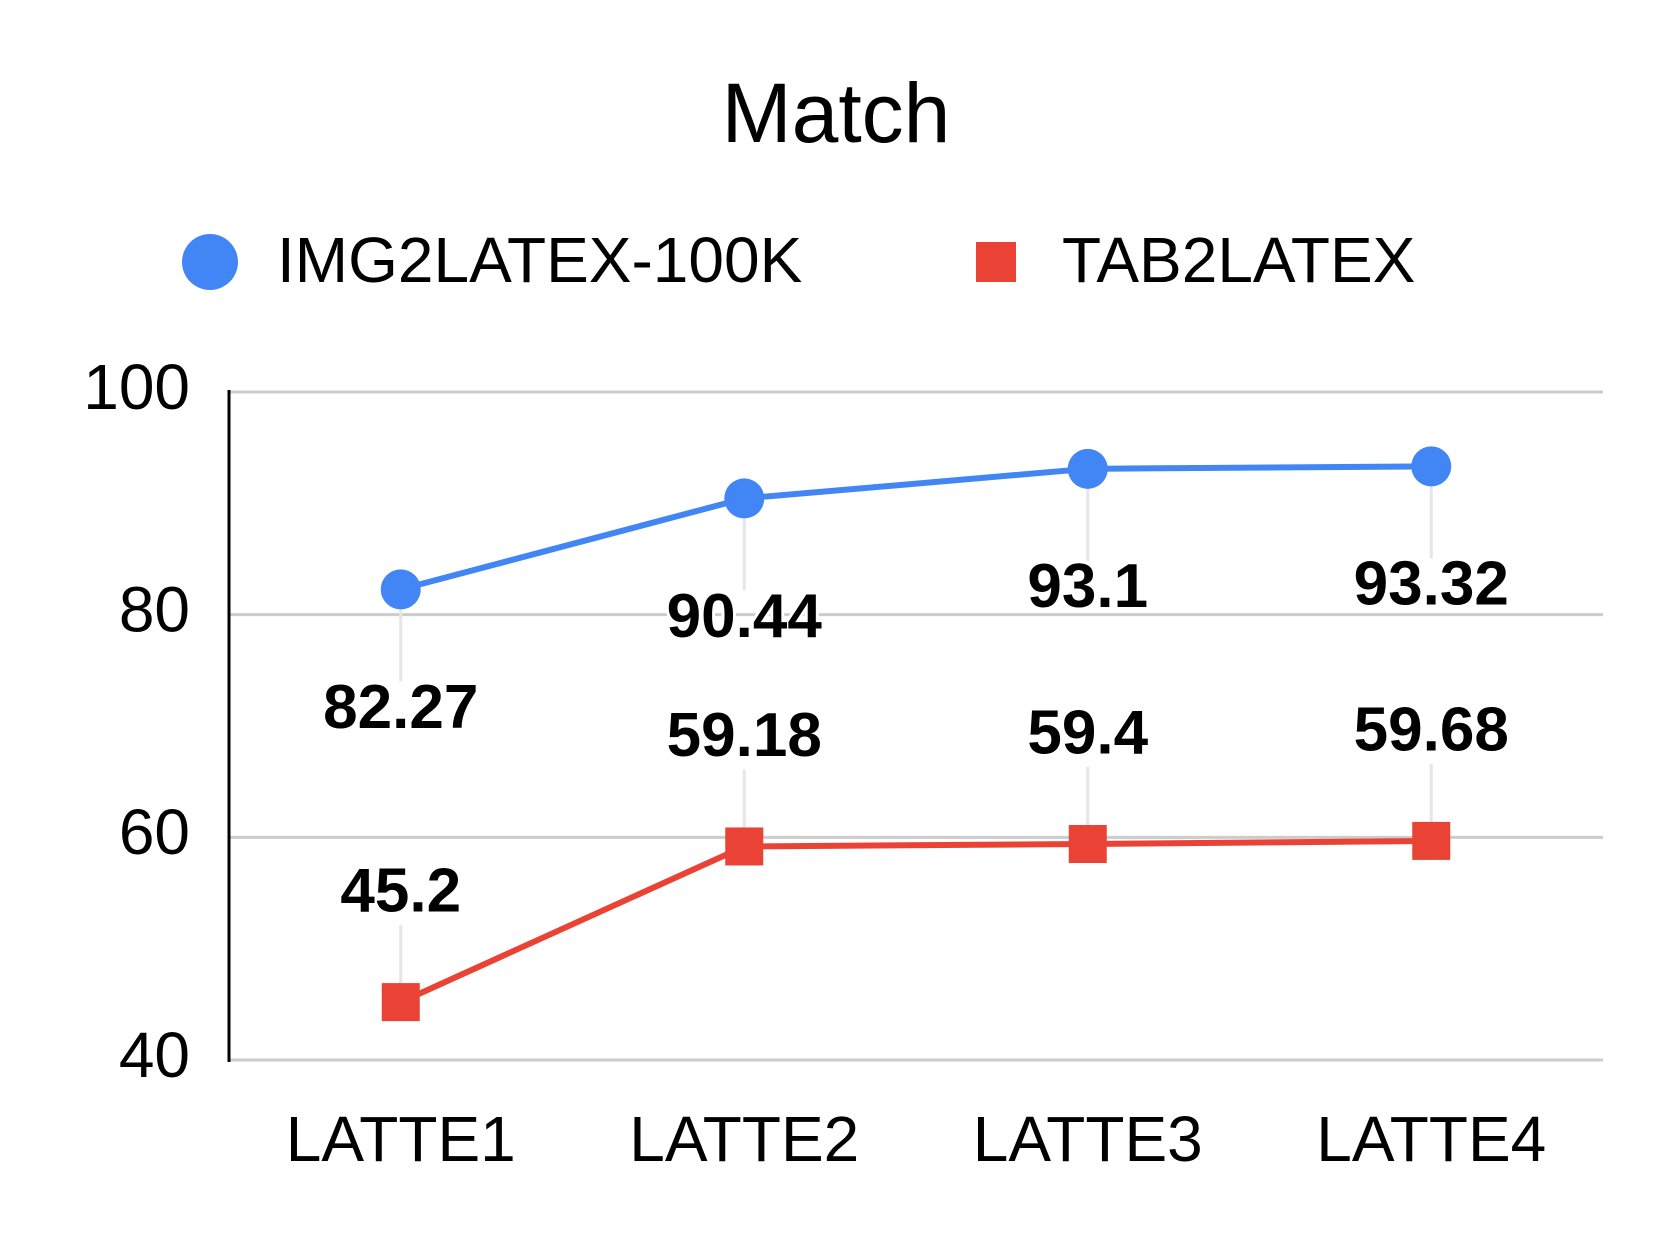 The image size is (1661, 1244). Describe the element at coordinates (1087, 586) in the screenshot. I see `data-label: 93.1` at that location.